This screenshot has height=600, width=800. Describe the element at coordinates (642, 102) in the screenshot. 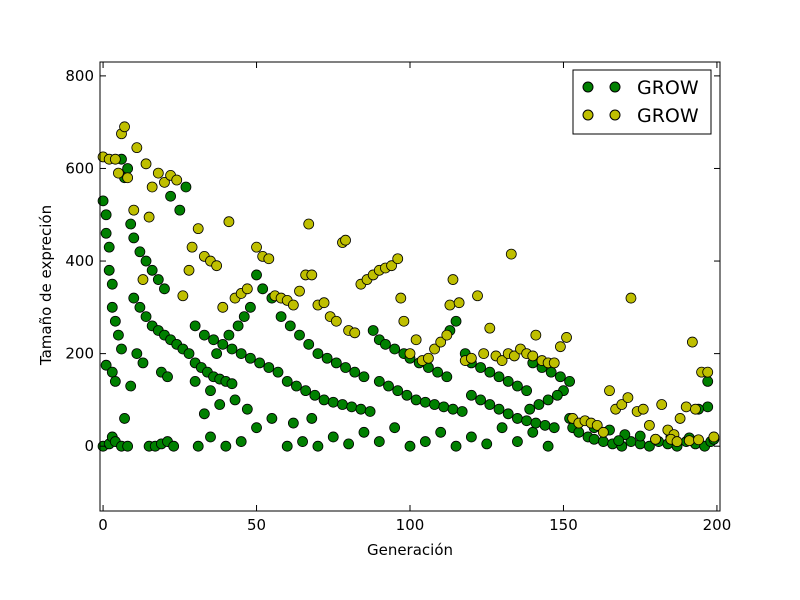

I see `legend-box` at that location.